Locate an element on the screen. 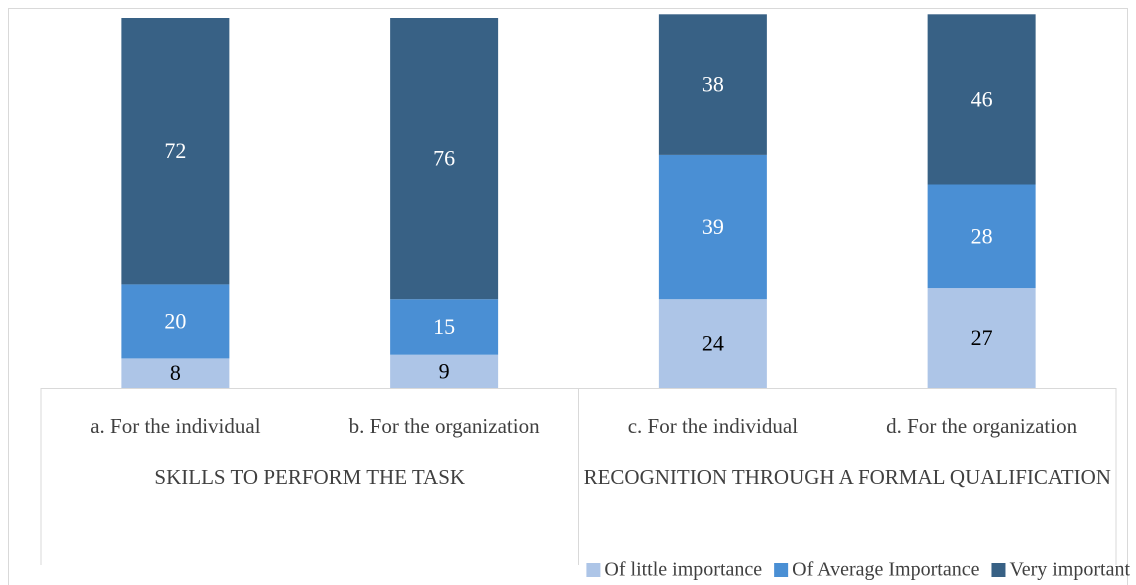  data-label: 8 is located at coordinates (175, 372).